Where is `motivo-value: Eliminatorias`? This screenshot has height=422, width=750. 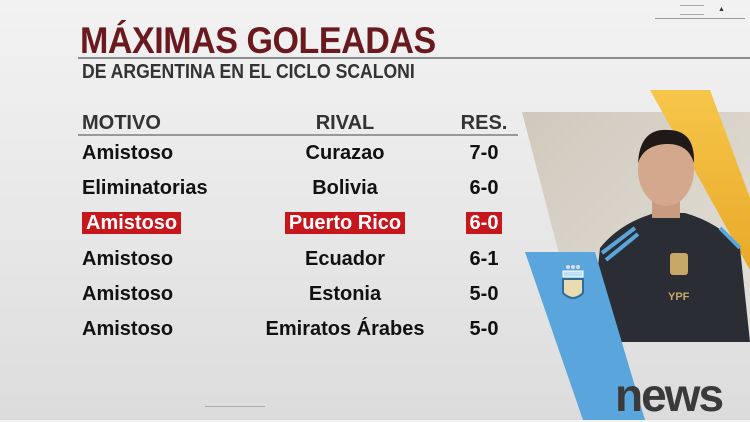
motivo-value: Eliminatorias is located at coordinates (145, 188).